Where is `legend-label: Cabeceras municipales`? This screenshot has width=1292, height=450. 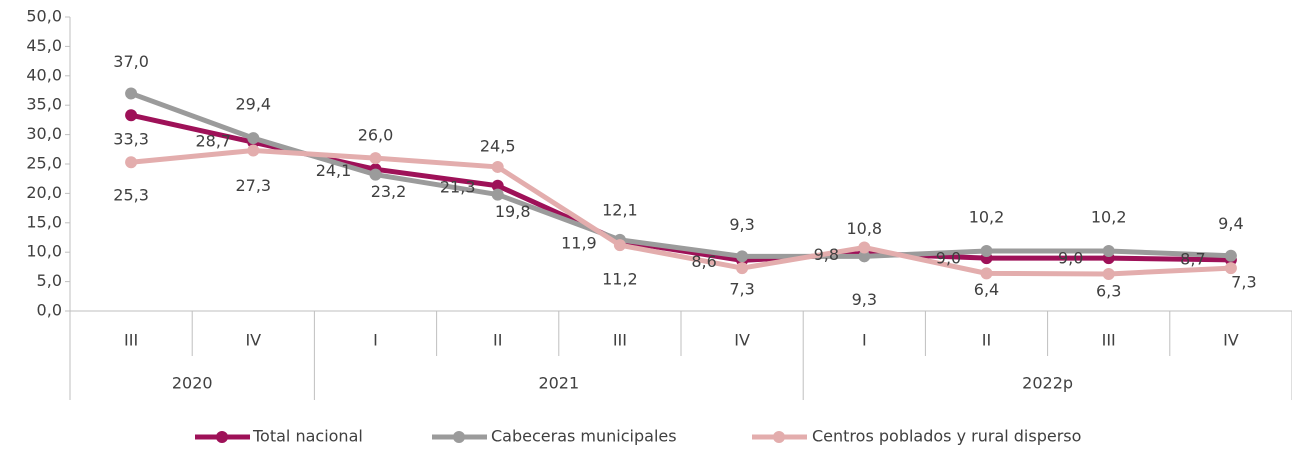 legend-label: Cabeceras municipales is located at coordinates (584, 436).